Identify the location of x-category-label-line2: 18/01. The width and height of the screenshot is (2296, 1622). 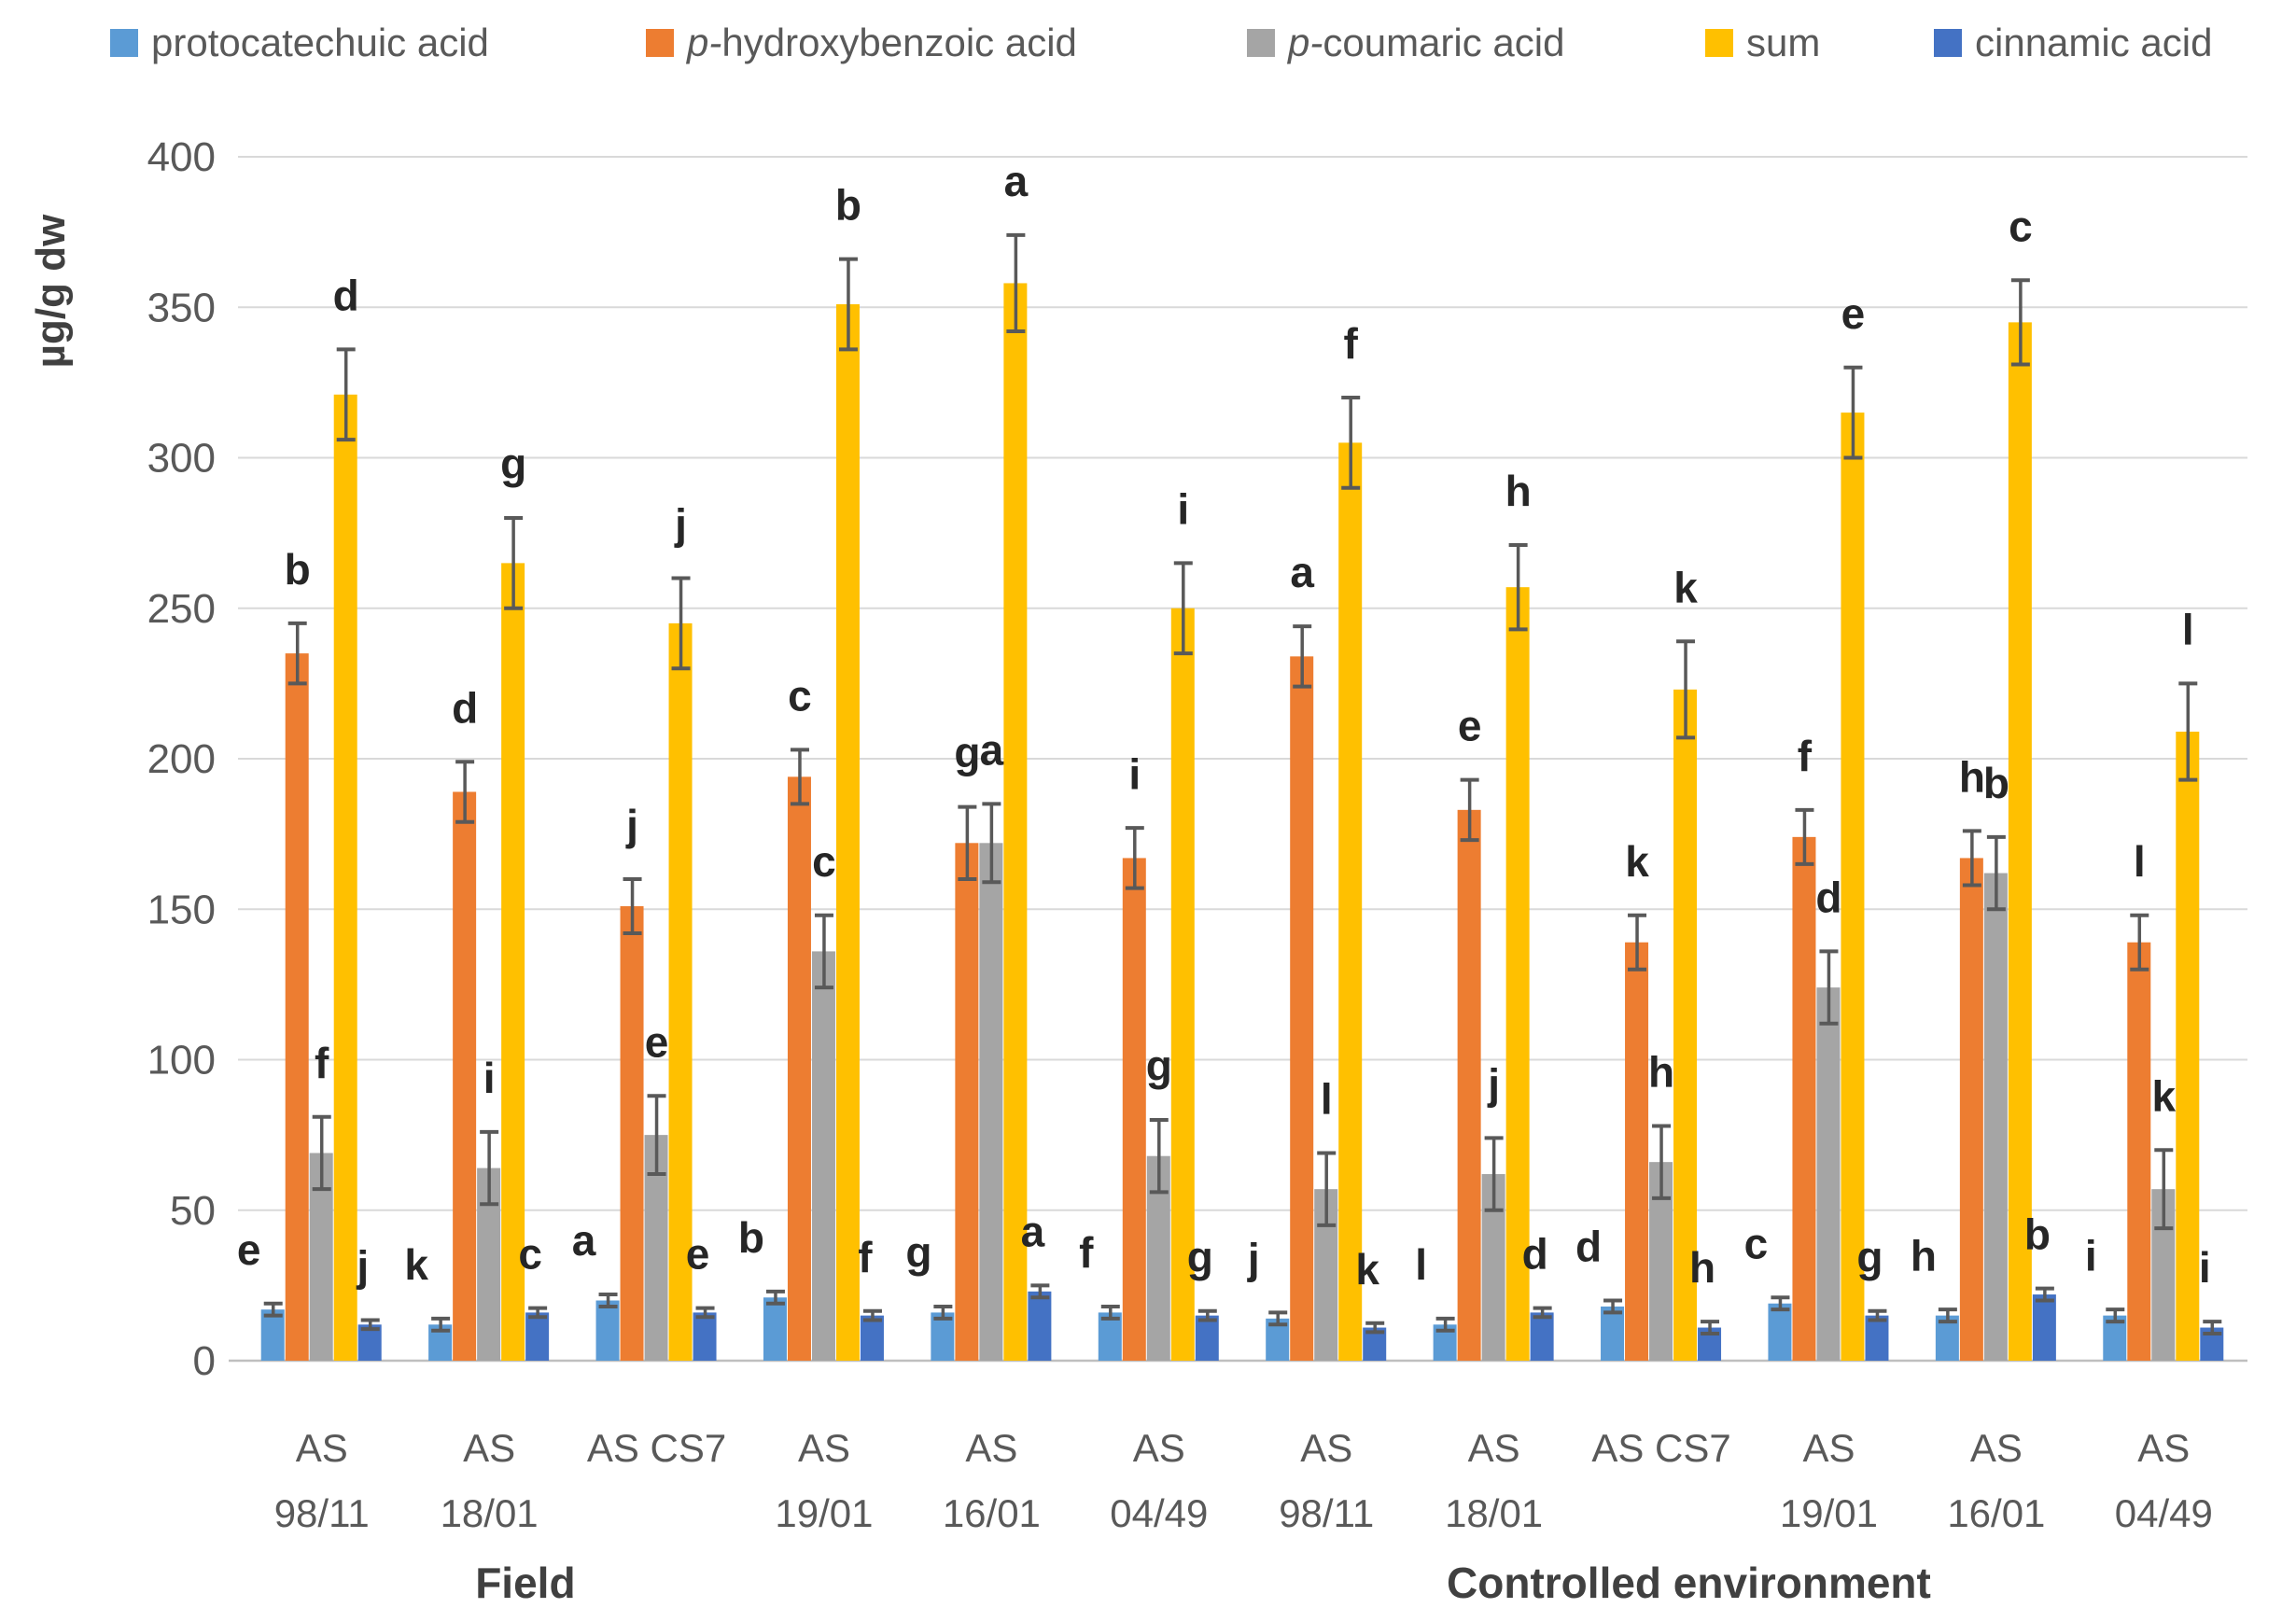
(490, 1513).